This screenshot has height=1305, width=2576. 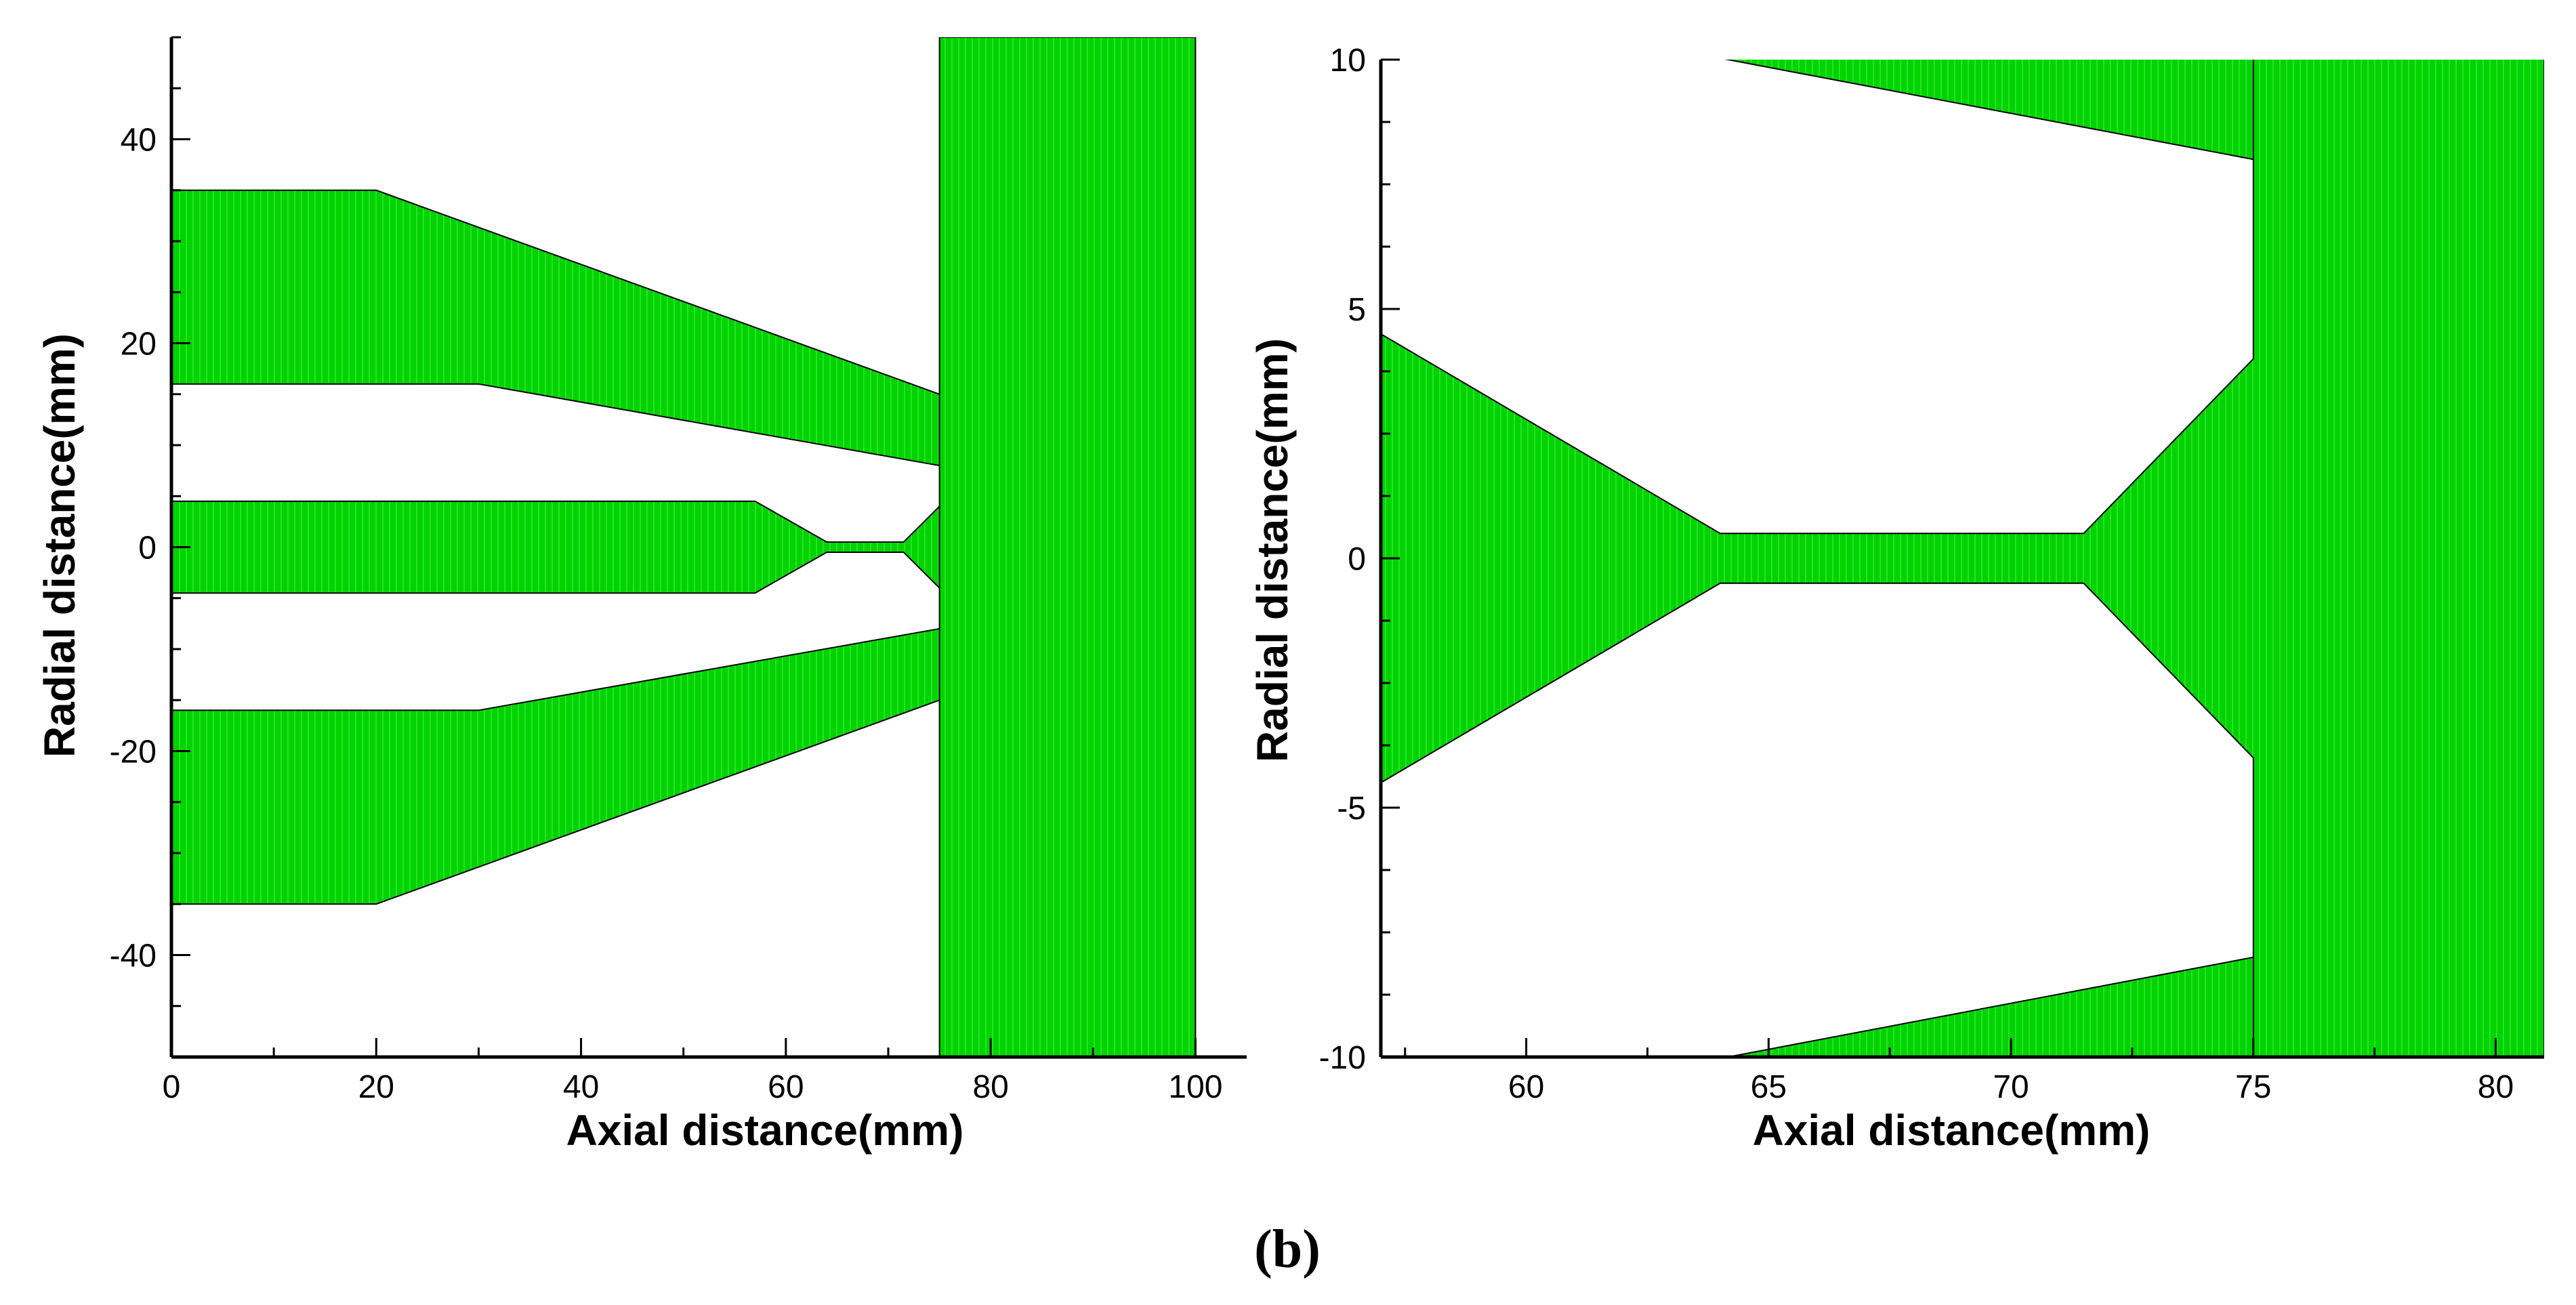 I want to click on left-y-axis-title: Radial distance(mm), so click(x=59, y=545).